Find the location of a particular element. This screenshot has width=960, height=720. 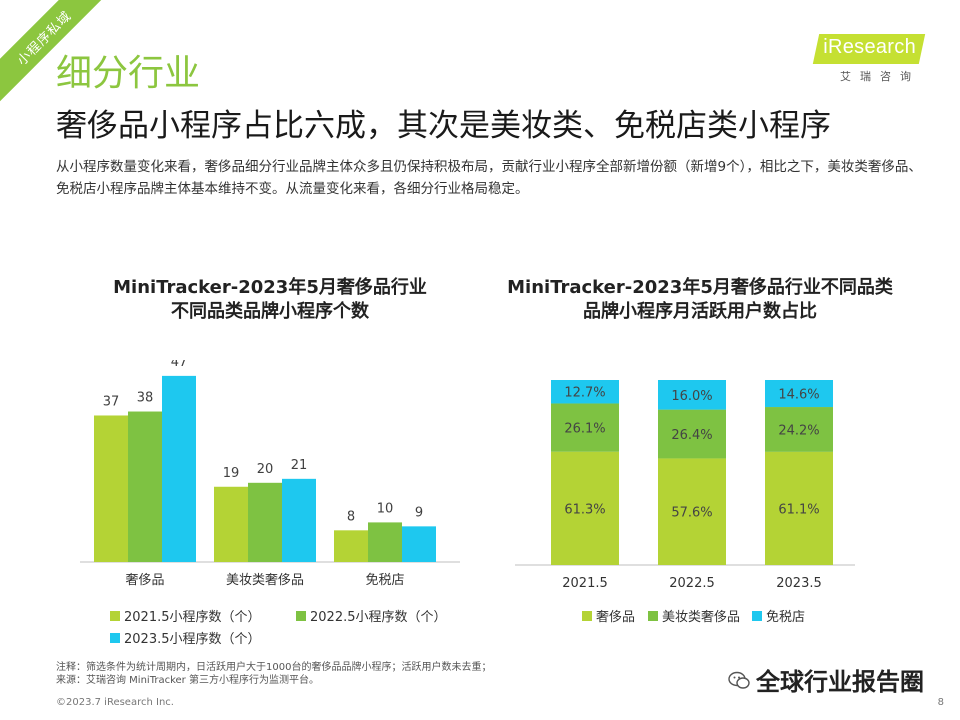

chart2-segment-label-0-0: 61.3% is located at coordinates (584, 509).